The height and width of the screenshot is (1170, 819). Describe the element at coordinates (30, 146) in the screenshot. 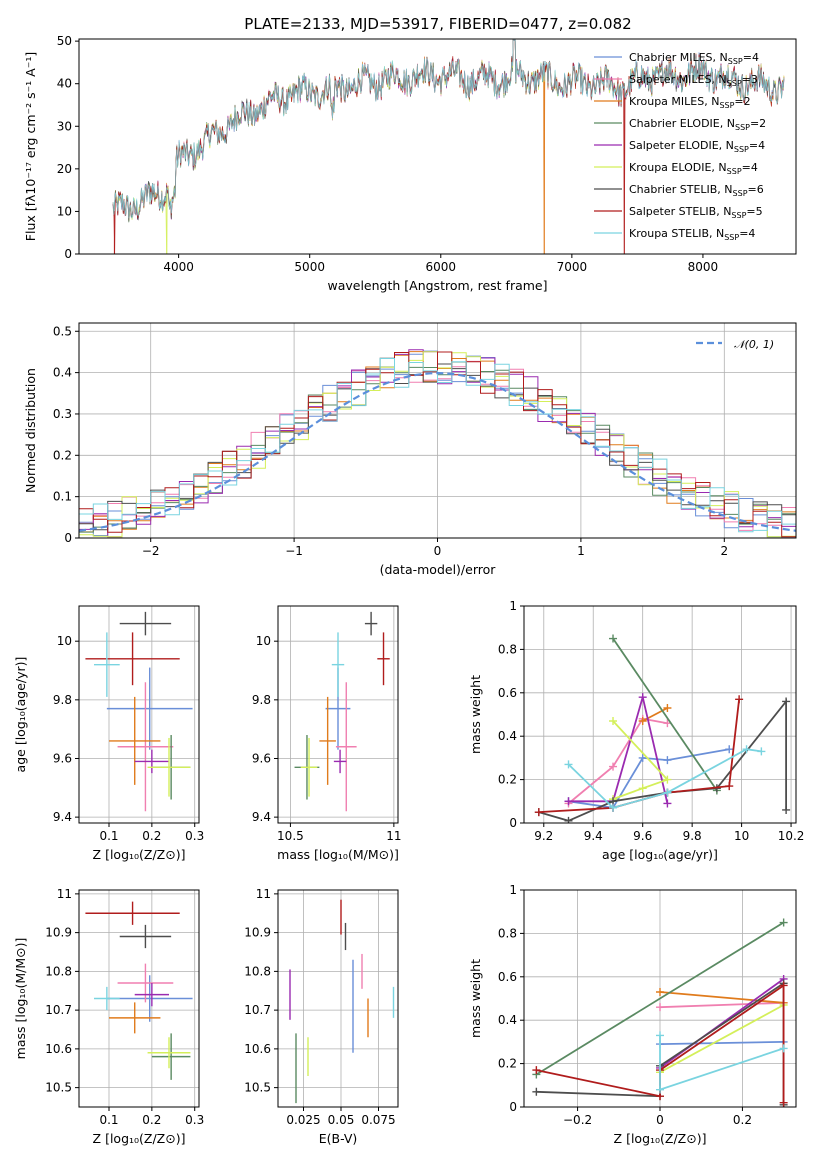

I see `y-axis-label: Flux [fλ10⁻¹⁷ erg cm⁻² s⁻¹ A⁻¹]` at that location.